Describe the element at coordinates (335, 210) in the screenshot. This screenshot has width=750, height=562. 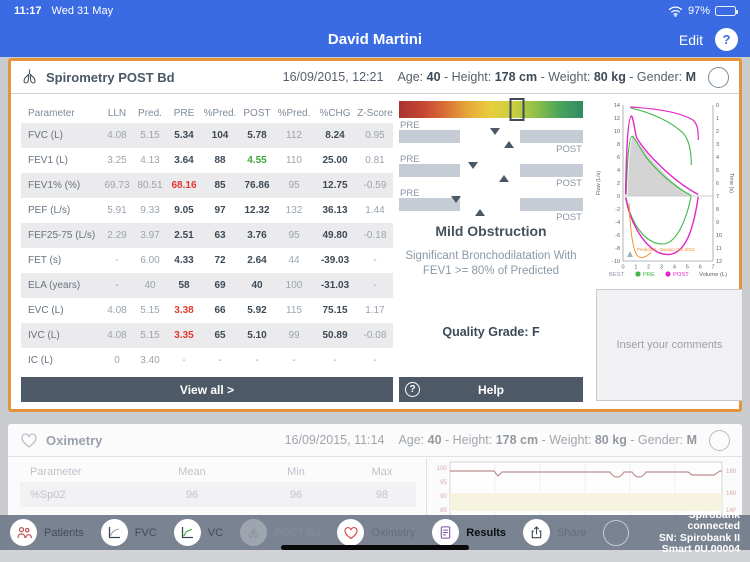
I see `table-cell: 36.13` at that location.